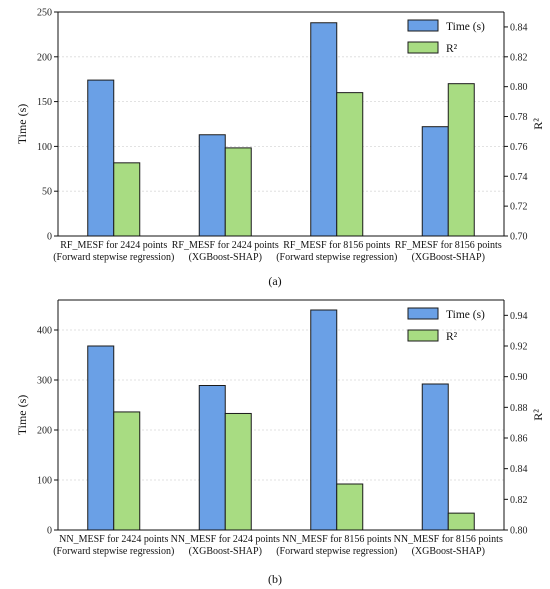  Describe the element at coordinates (275, 579) in the screenshot. I see `panel-label-b: (b)` at that location.